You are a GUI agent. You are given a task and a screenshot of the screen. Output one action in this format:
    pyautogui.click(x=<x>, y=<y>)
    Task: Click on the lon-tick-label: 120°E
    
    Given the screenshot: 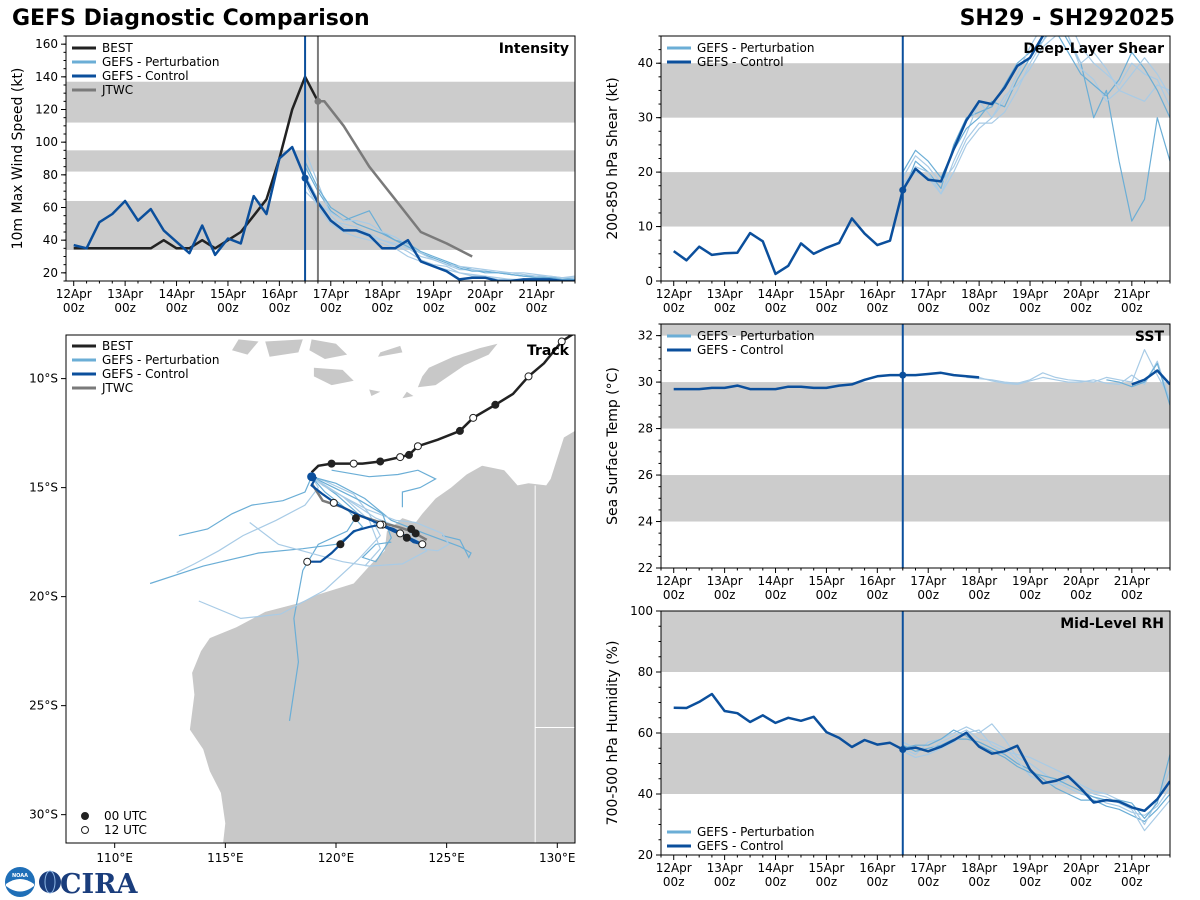 What is the action you would take?
    pyautogui.click(x=336, y=858)
    